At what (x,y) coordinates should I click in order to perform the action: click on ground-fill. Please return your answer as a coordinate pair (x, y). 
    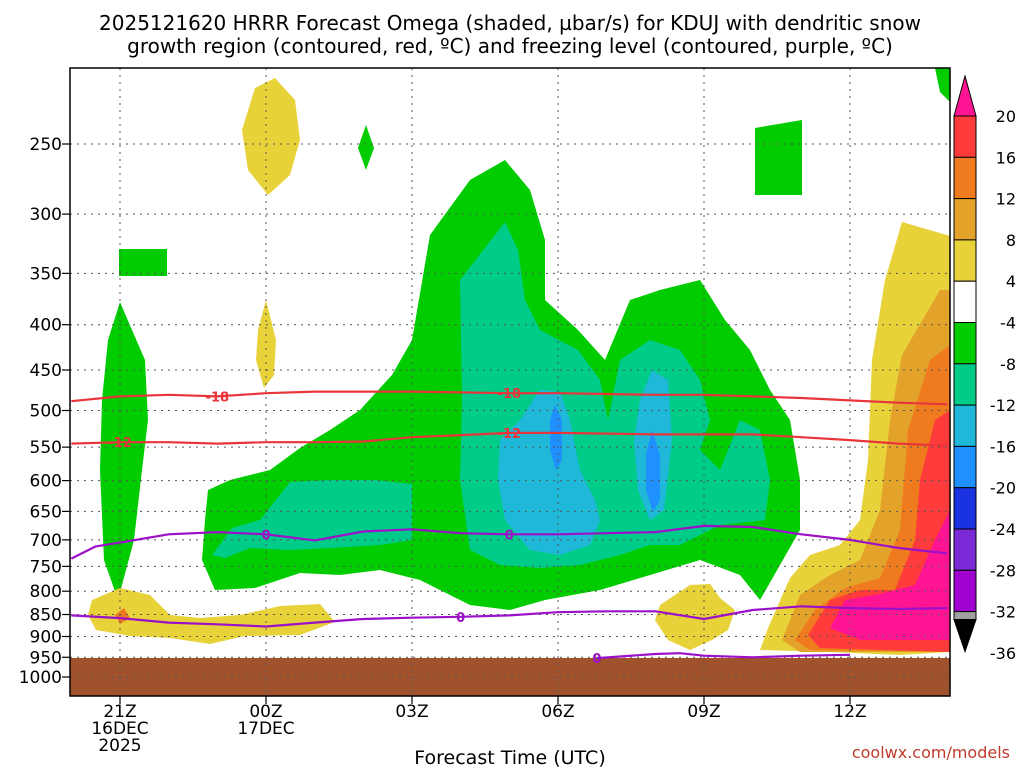
    Looking at the image, I should click on (510, 677).